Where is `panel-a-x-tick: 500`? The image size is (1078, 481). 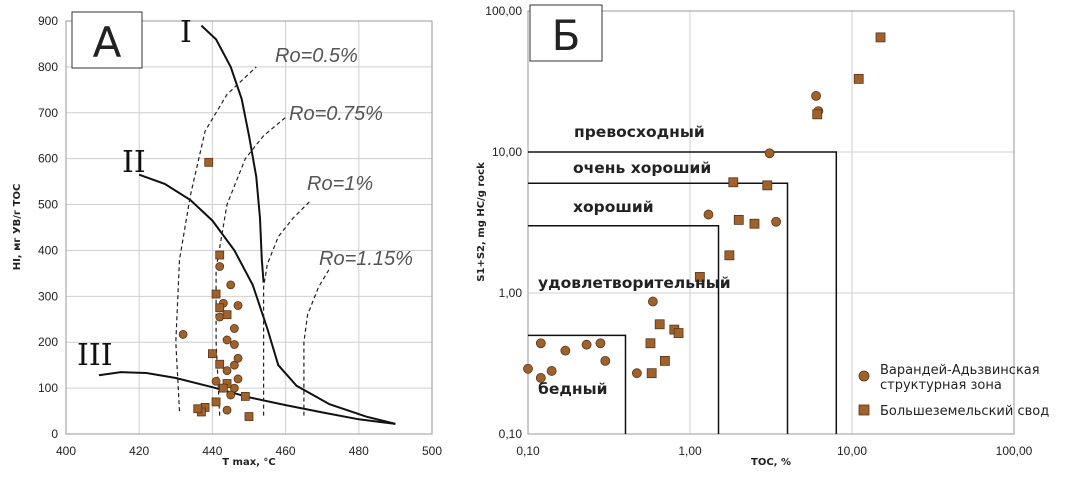 panel-a-x-tick: 500 is located at coordinates (432, 451).